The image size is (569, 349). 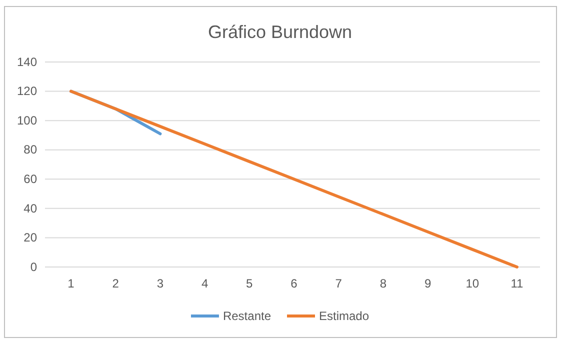 What do you see at coordinates (344, 316) in the screenshot?
I see `legend-label: Estimado` at bounding box center [344, 316].